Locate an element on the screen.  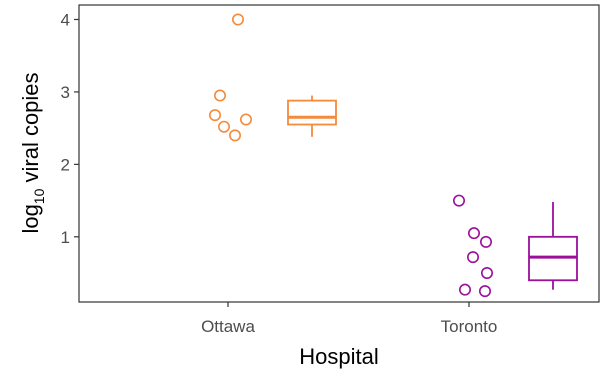
x-axis-title: Hospital is located at coordinates (338, 356).